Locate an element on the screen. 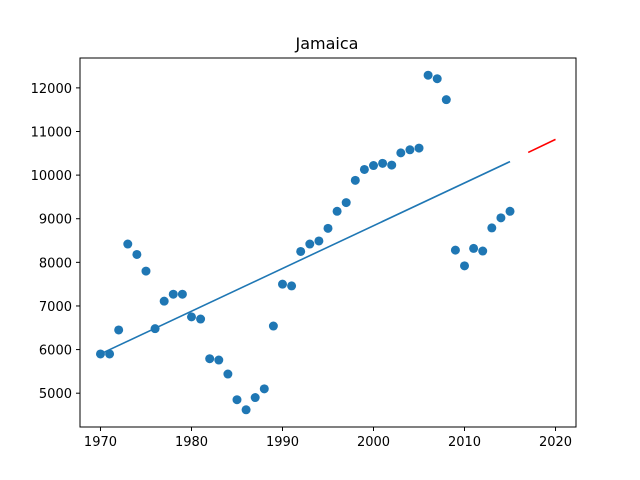  chart-title: Jamaica is located at coordinates (327, 43).